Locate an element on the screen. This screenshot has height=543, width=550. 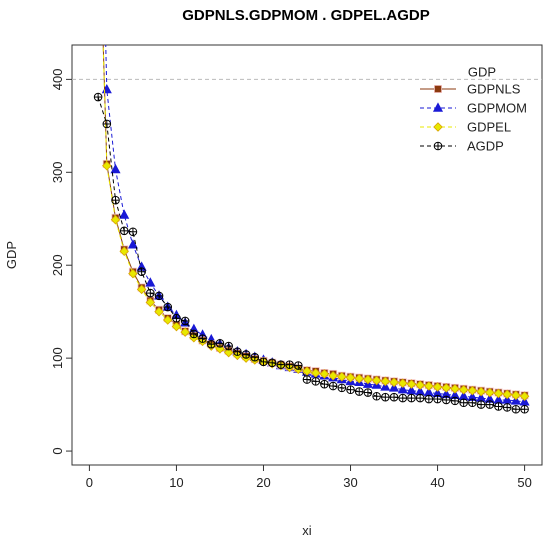
legend-label-gdpel: GDPEL is located at coordinates (489, 127).